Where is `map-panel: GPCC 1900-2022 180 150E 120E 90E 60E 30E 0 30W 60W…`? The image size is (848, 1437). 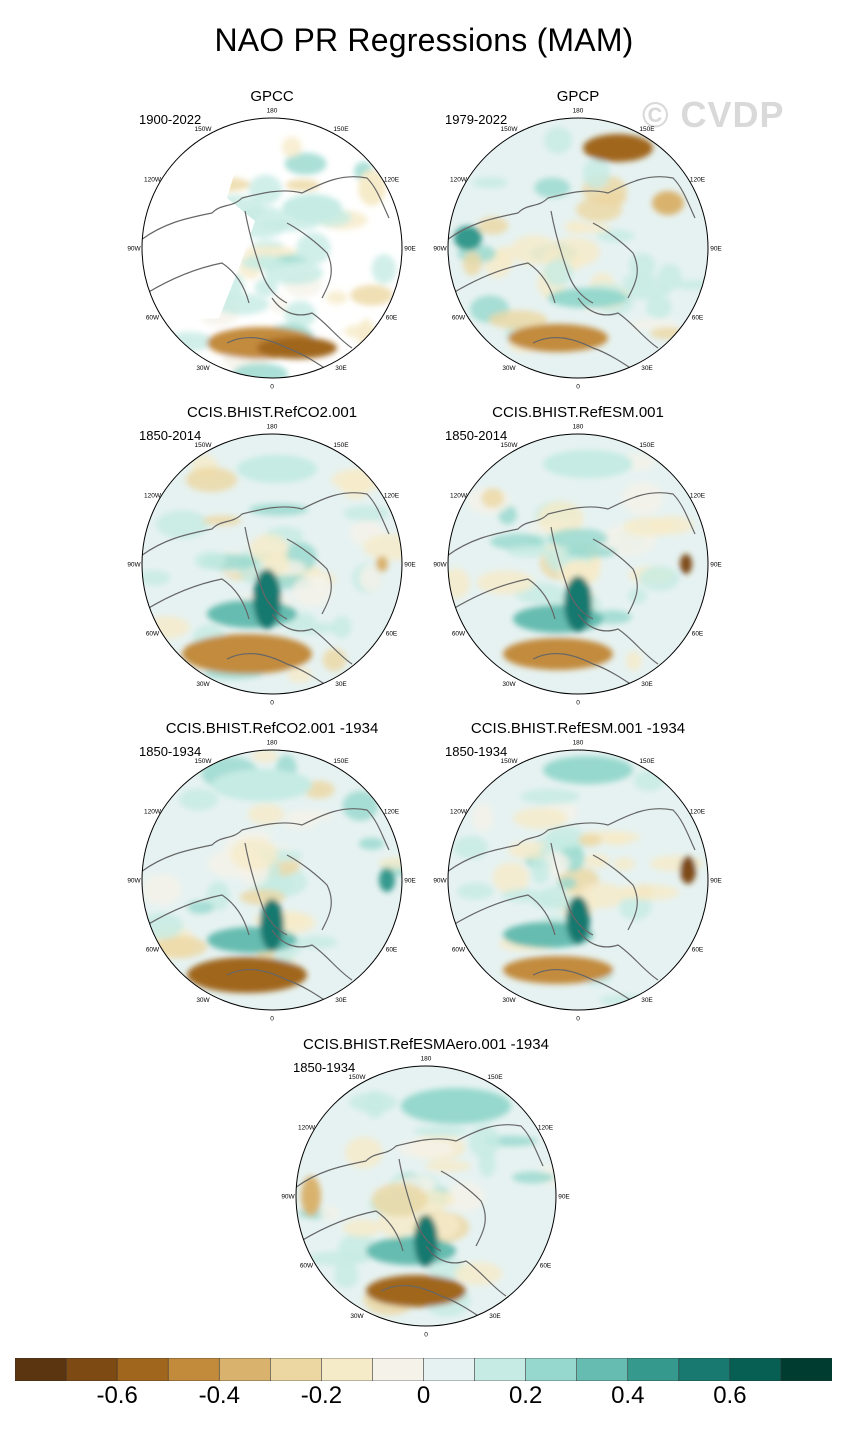 map-panel: GPCC 1900-2022 180 150E 120E 90E 60E 30E 0 30W 60W… is located at coordinates (271, 239).